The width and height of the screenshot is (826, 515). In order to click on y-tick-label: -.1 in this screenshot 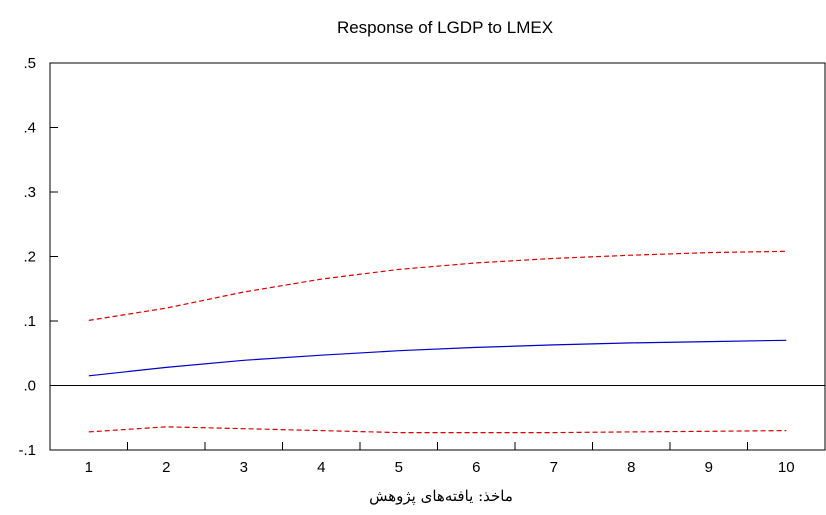, I will do `click(27, 450)`.